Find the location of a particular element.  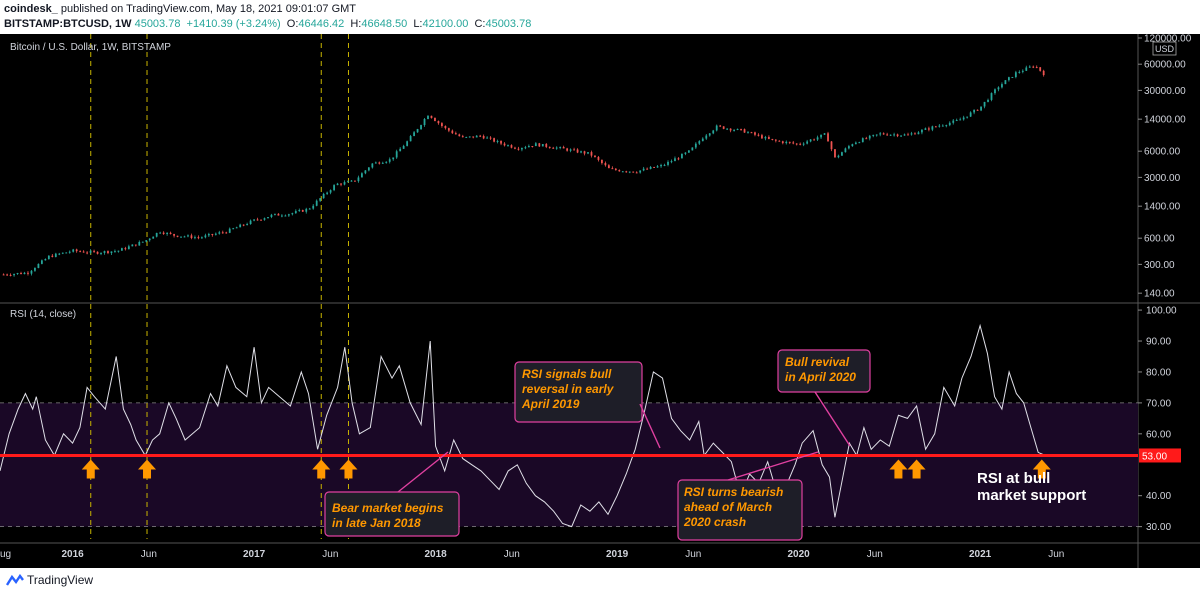

publisher-name: coindesk_ is located at coordinates (31, 9).